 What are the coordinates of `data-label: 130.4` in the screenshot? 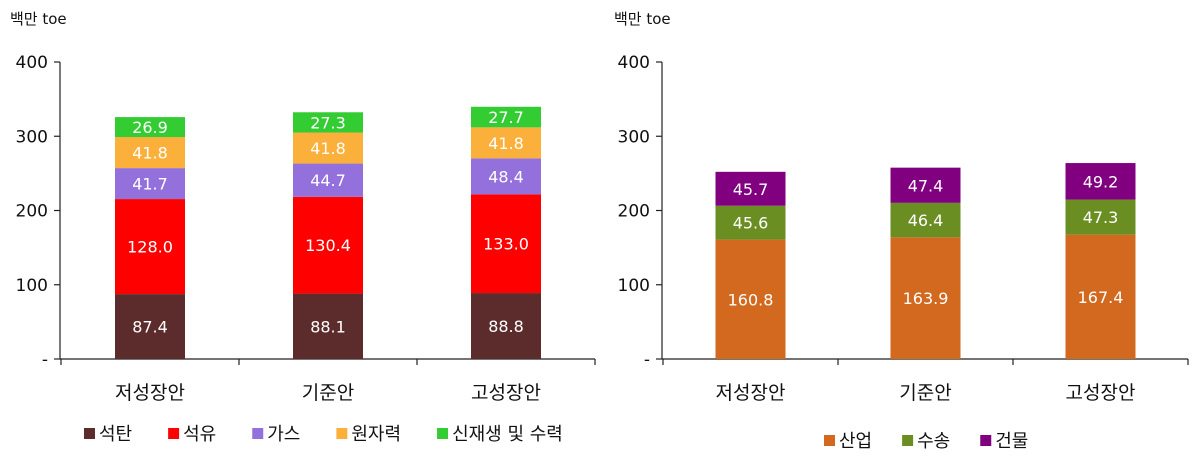 It's located at (328, 245).